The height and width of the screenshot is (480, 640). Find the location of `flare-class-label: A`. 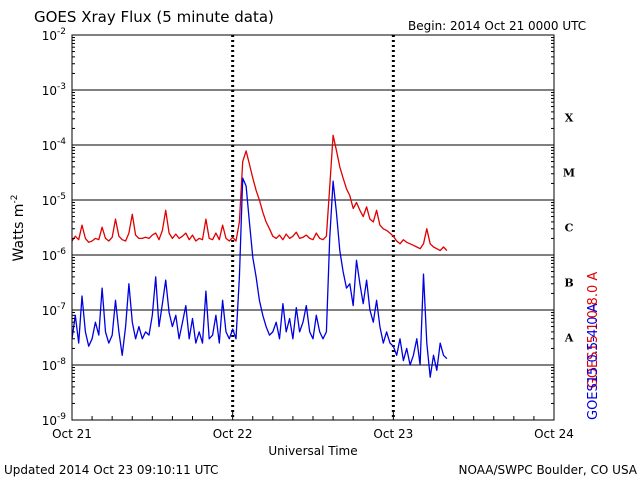

flare-class-label: A is located at coordinates (569, 338).